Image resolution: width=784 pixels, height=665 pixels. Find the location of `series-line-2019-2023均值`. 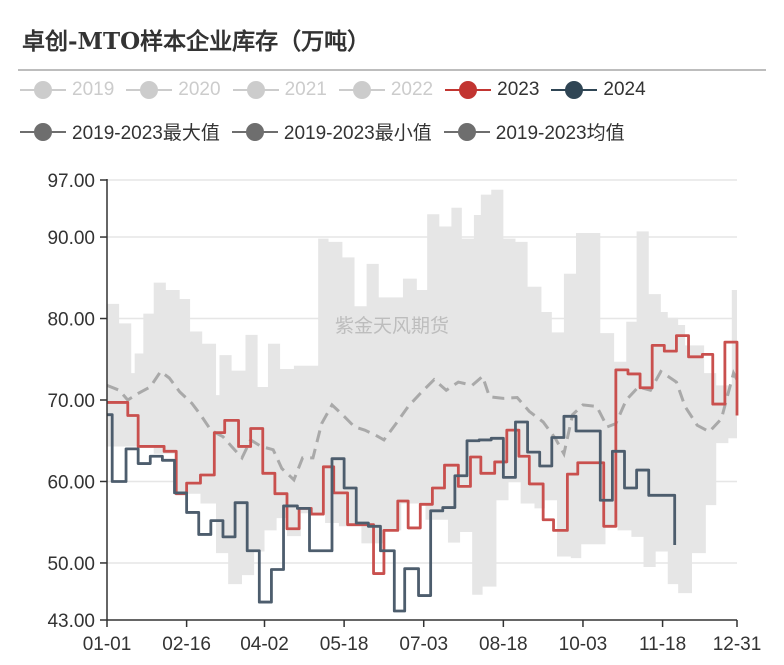

series-line-2019-2023均值 is located at coordinates (422, 426).